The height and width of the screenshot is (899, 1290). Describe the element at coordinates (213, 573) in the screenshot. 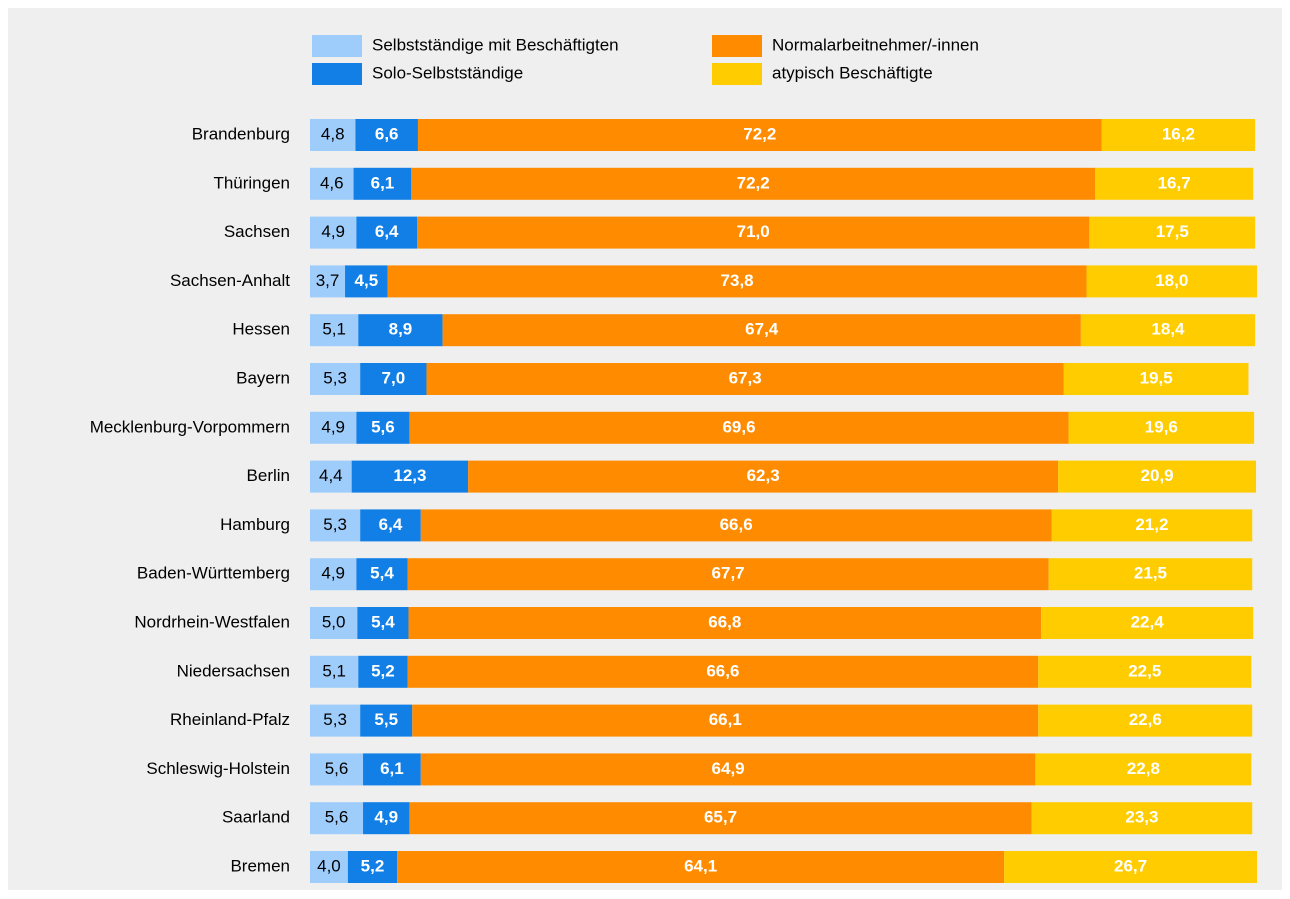

I see `category-label: Baden-Württemberg` at that location.